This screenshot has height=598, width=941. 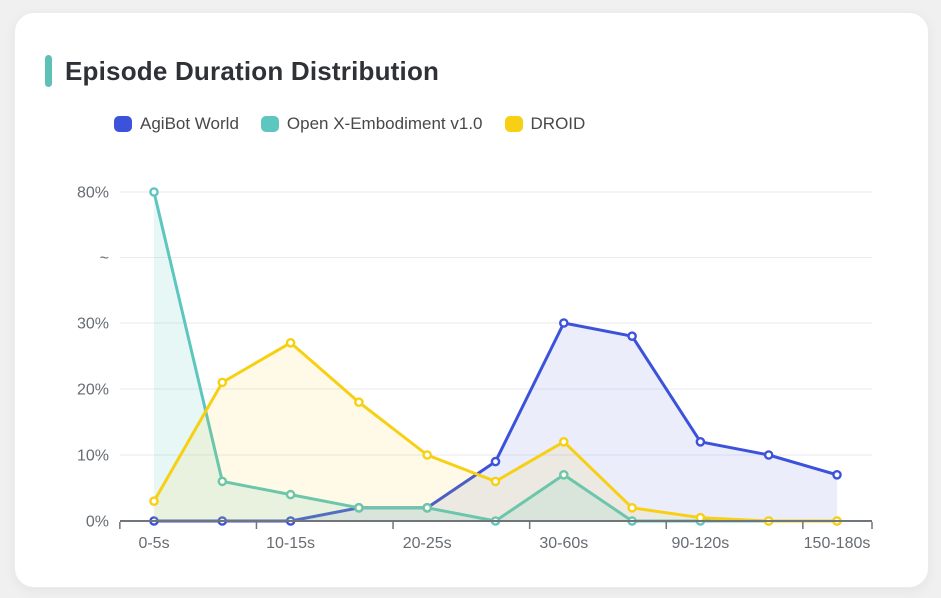 What do you see at coordinates (93, 193) in the screenshot?
I see `y-axis-tick-label: 80%` at bounding box center [93, 193].